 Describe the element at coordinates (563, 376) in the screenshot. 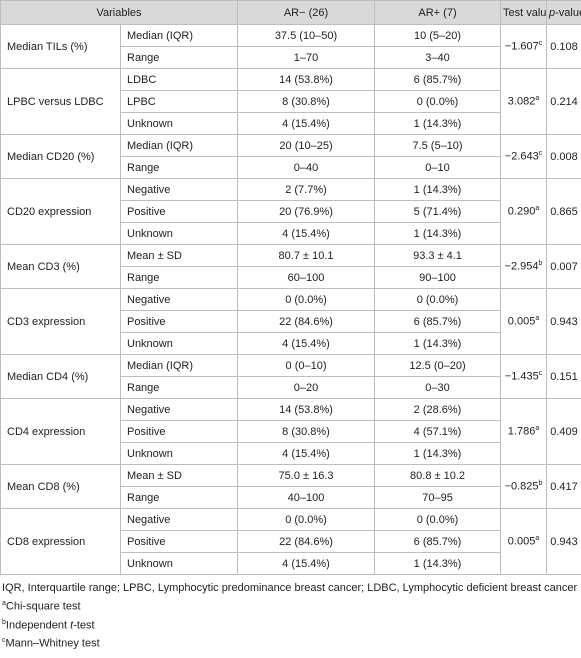

I see `p-value: 0.151` at that location.